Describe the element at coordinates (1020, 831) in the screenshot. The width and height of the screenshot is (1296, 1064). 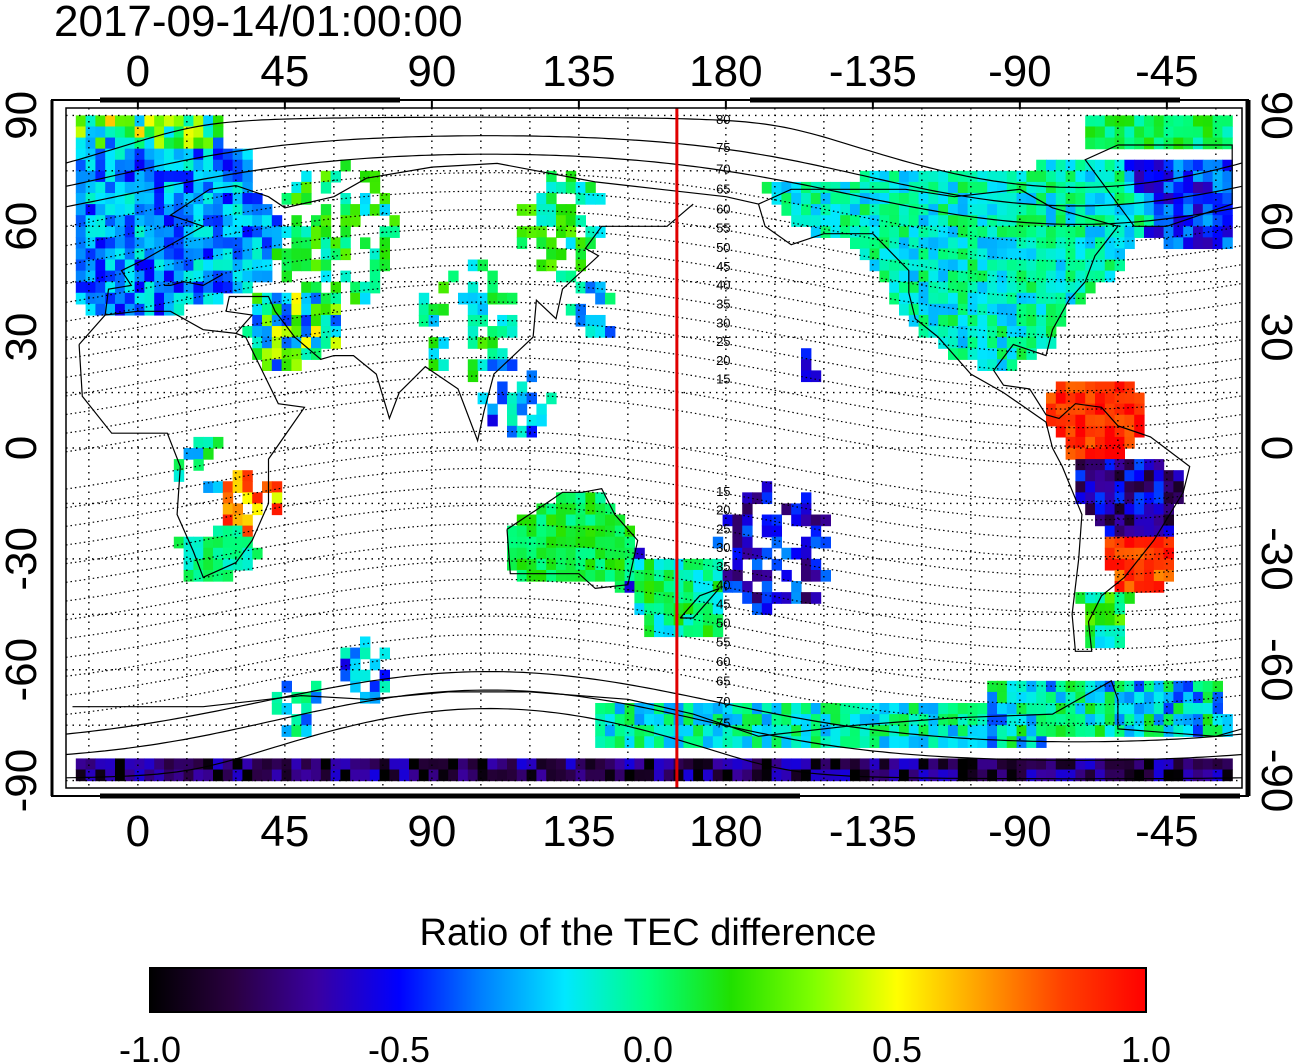
I see `bottom-lon-tick-label: -90` at that location.